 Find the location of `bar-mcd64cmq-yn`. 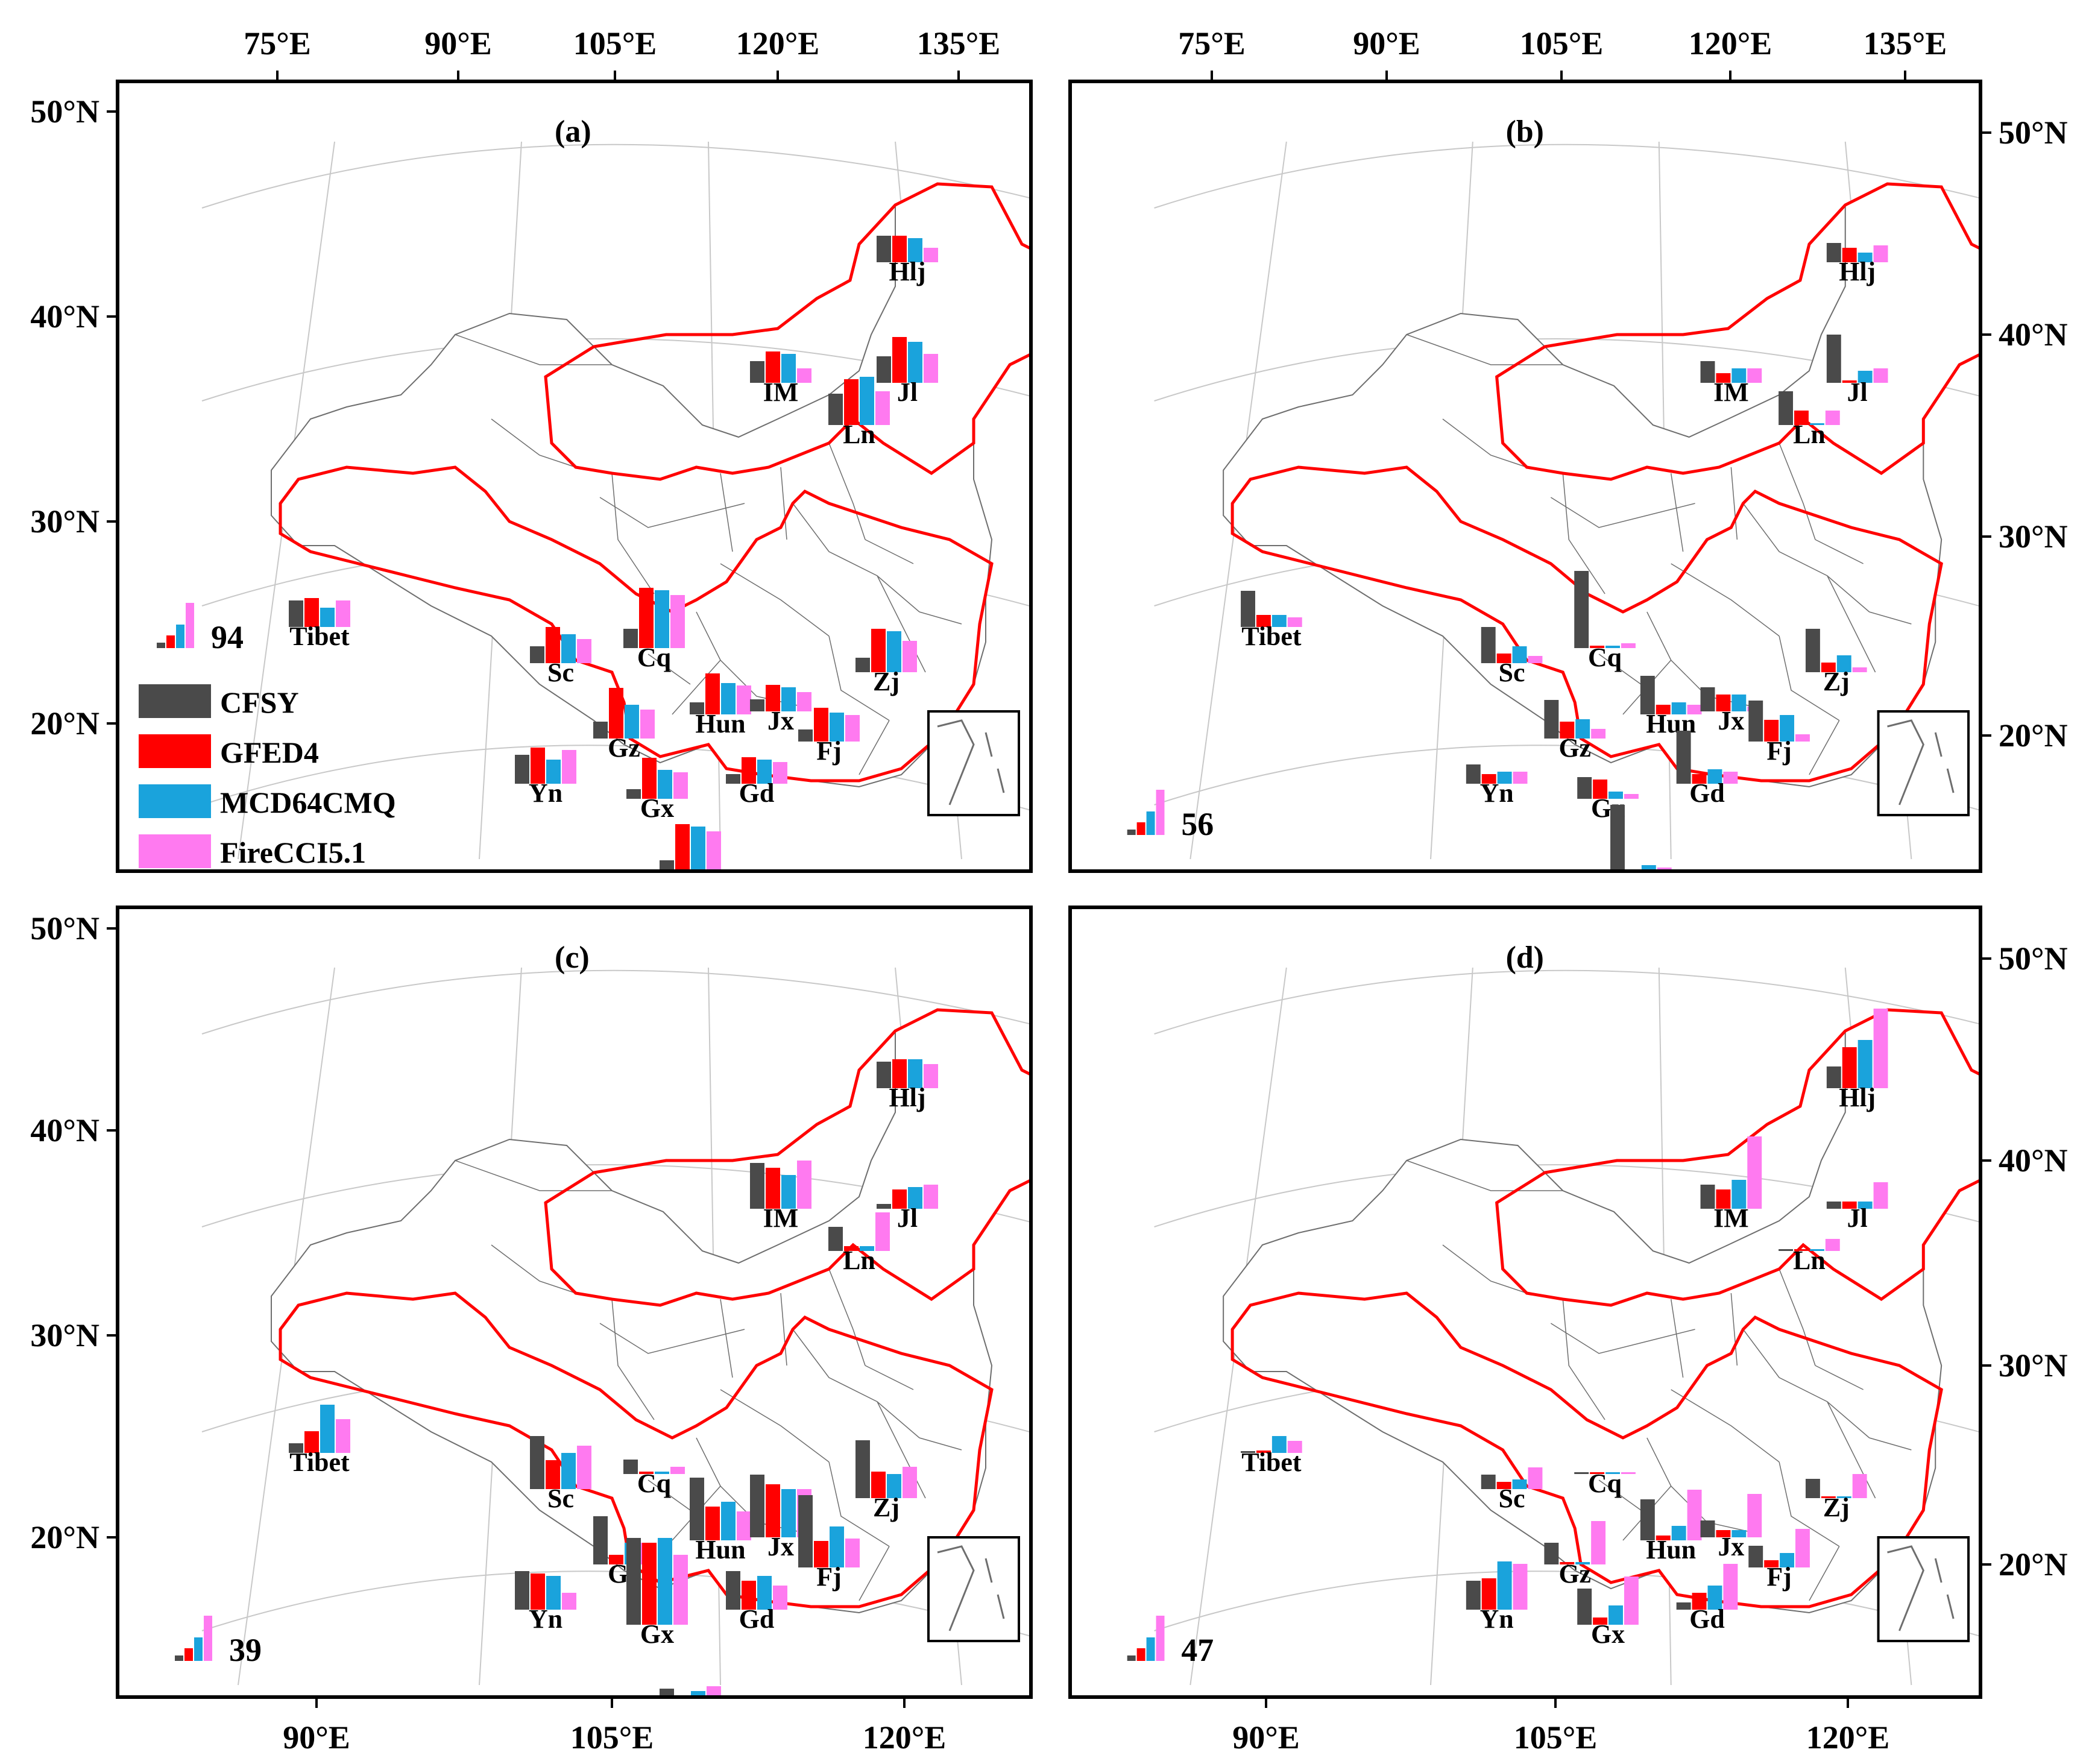

bar-mcd64cmq-yn is located at coordinates (1505, 778).